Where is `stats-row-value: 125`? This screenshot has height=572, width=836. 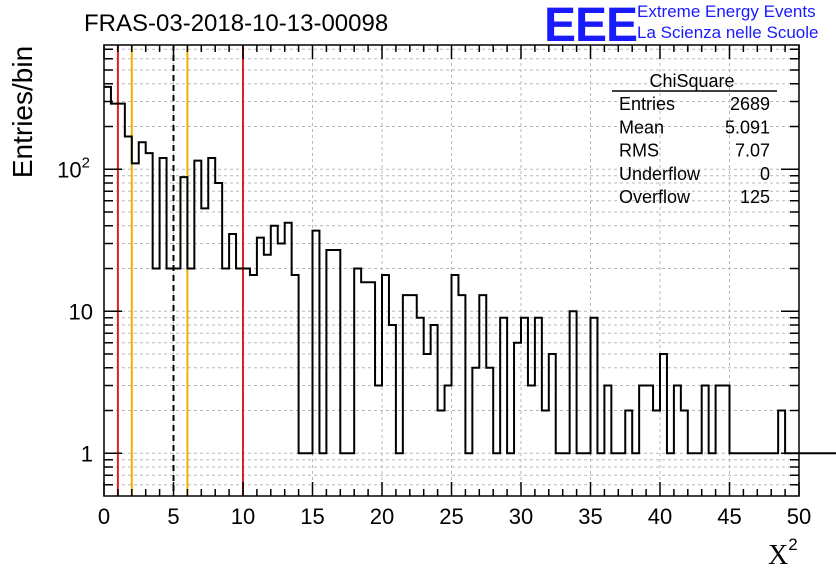
stats-row-value: 125 is located at coordinates (755, 197).